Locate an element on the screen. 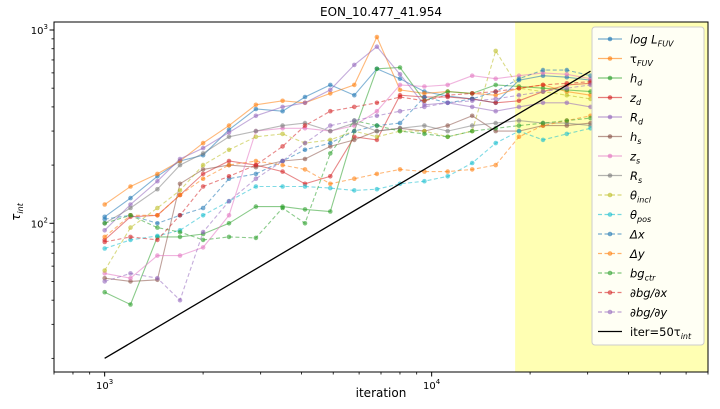  legend-label: Rs is located at coordinates (636, 177).